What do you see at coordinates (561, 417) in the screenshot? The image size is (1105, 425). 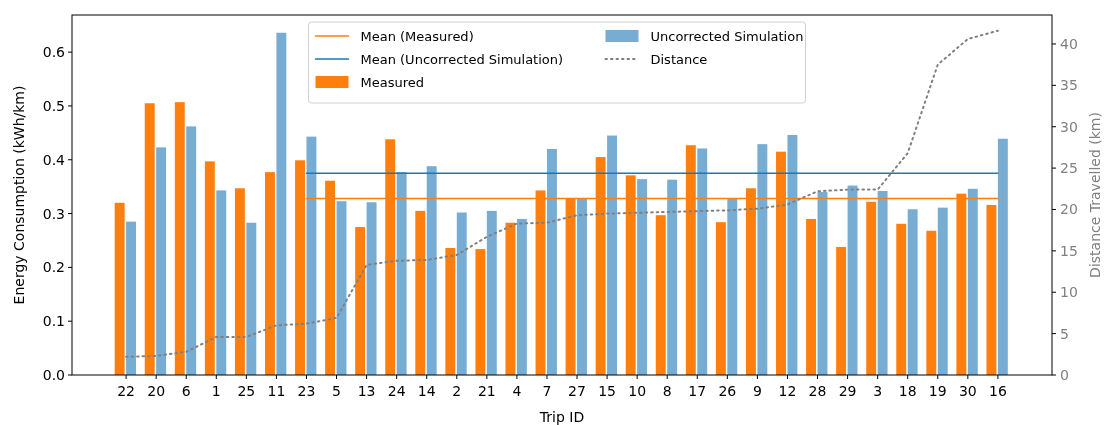 I see `x-axis-title: Trip ID` at bounding box center [561, 417].